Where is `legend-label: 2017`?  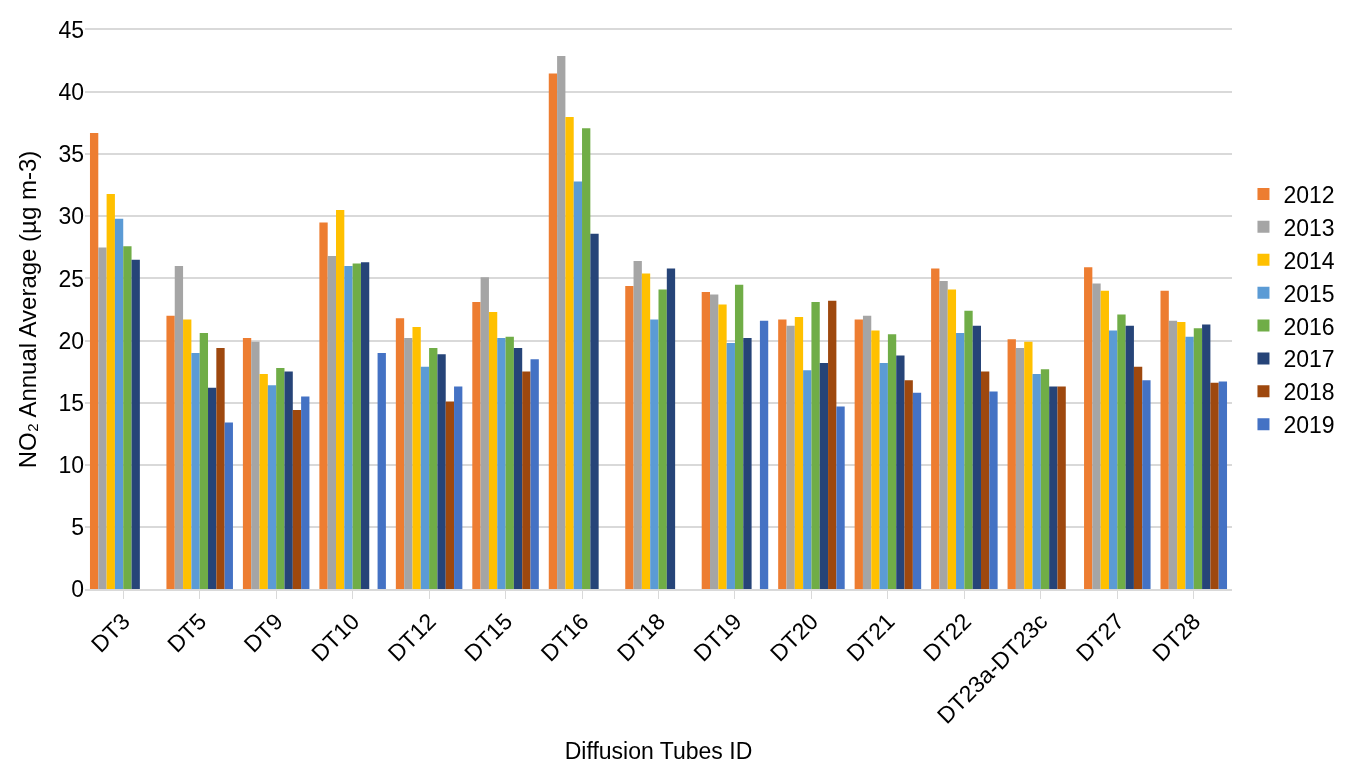 legend-label: 2017 is located at coordinates (1309, 359).